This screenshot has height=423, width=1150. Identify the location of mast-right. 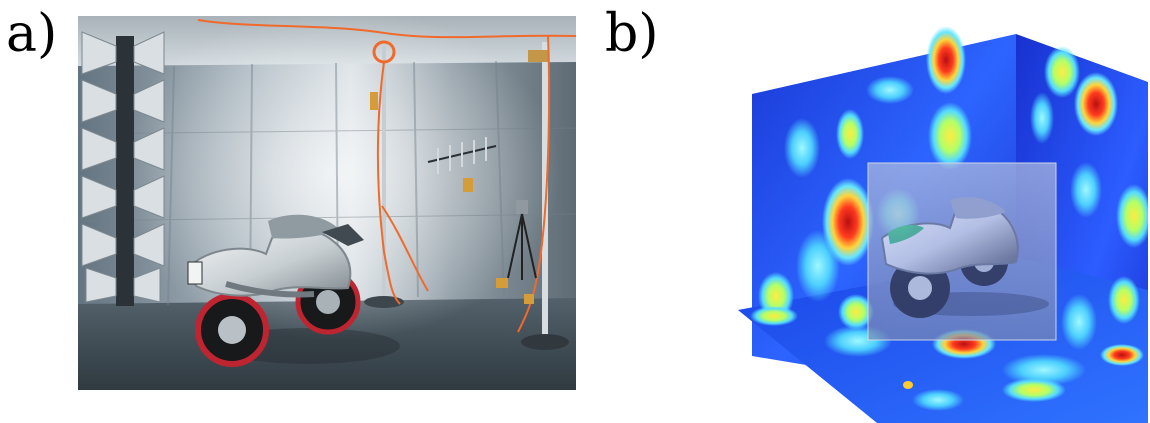
(545, 196).